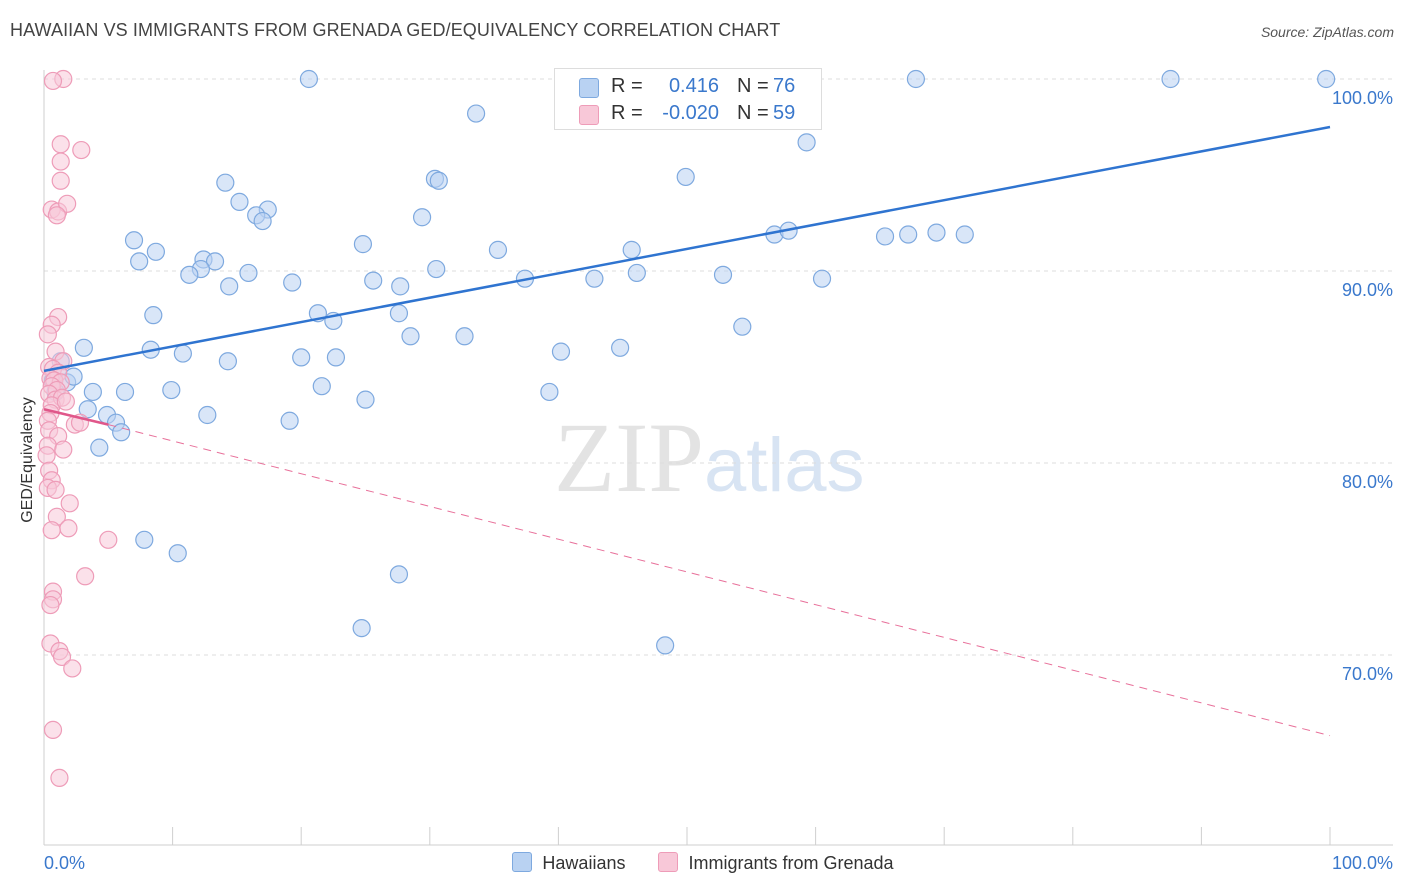  Describe the element at coordinates (76, 417) in the screenshot. I see `trend-line-grenada` at that location.